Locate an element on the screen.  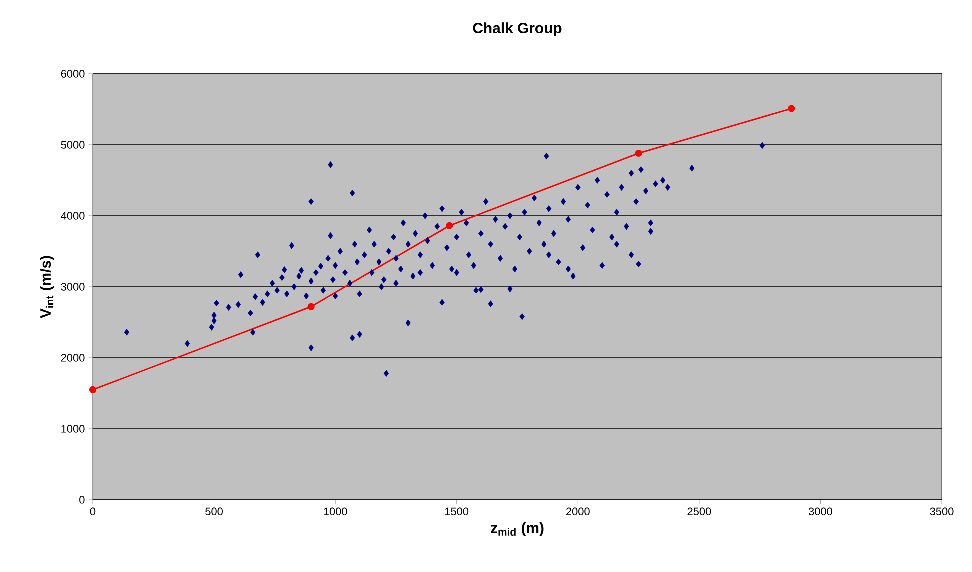
x-tick-label: 2500 is located at coordinates (700, 512).